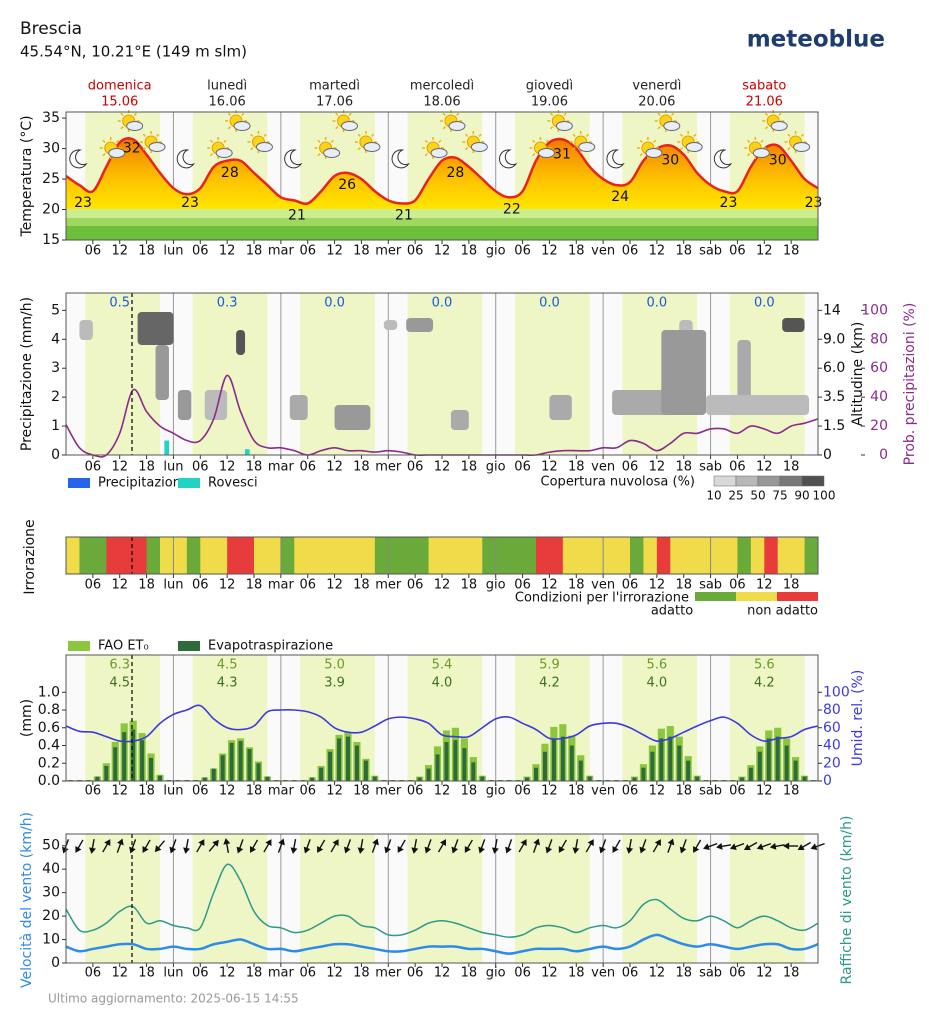 The width and height of the screenshot is (929, 1024). Describe the element at coordinates (442, 303) in the screenshot. I see `daily-total: 0.0` at that location.